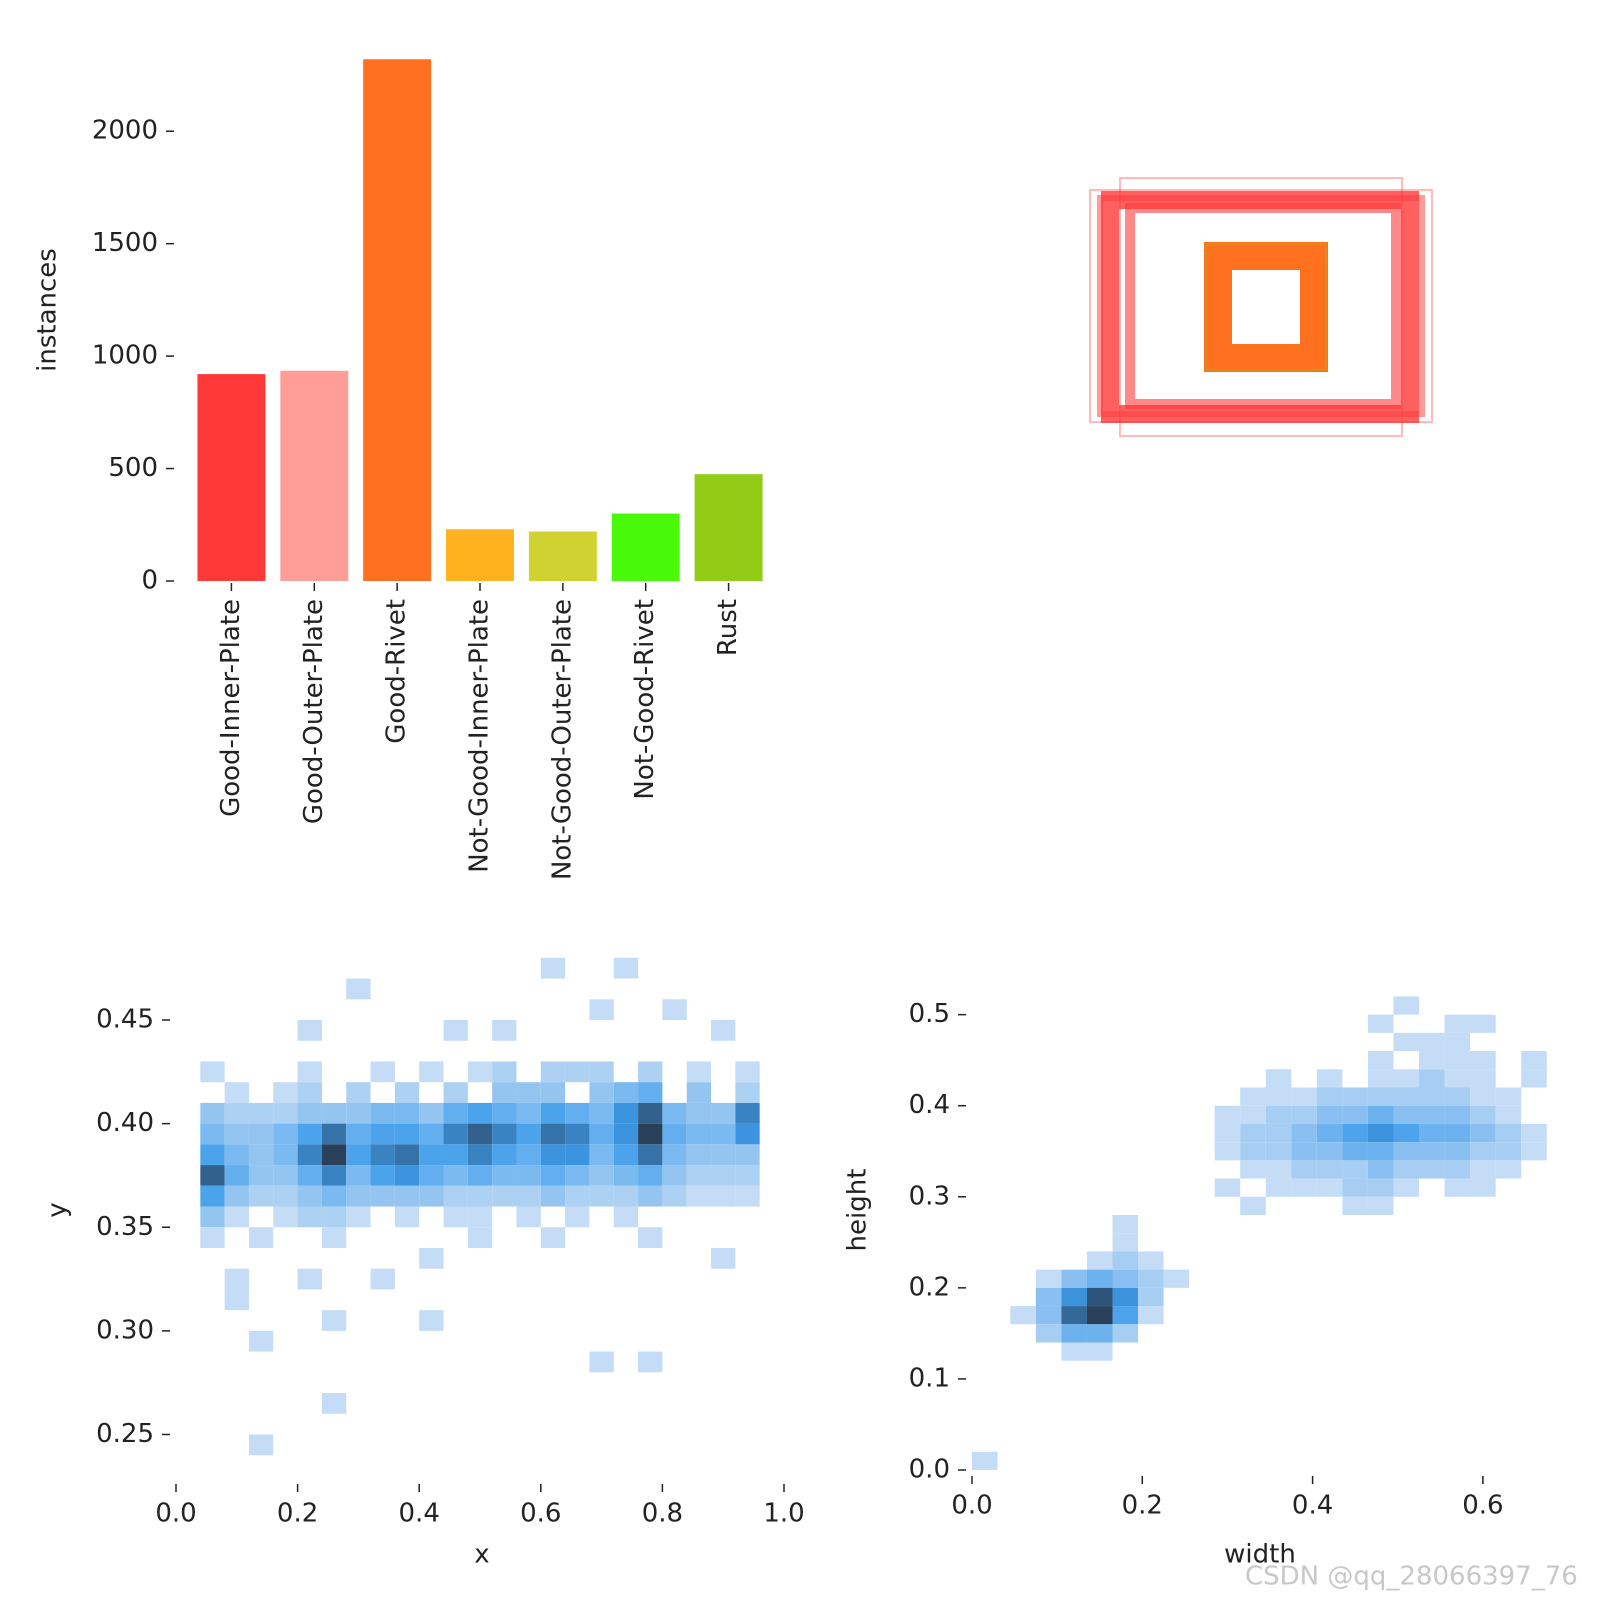 The height and width of the screenshot is (1604, 1600). Describe the element at coordinates (125, 1020) in the screenshot. I see `y-tick-label: 0.45` at that location.